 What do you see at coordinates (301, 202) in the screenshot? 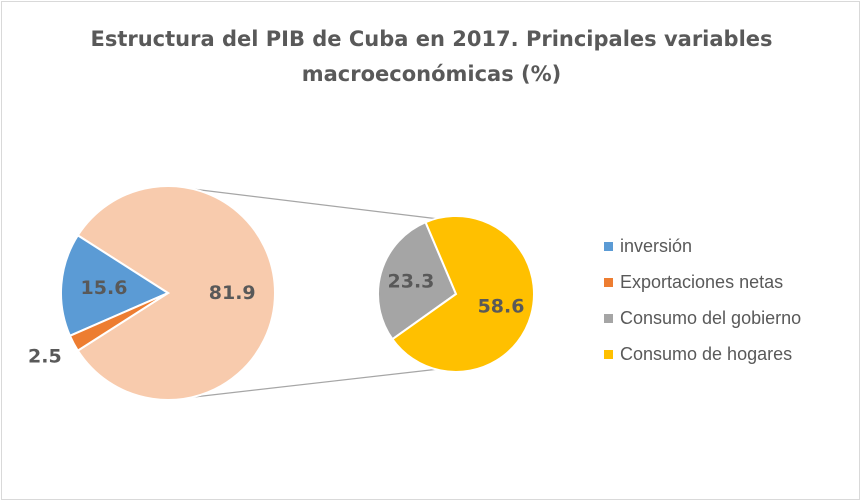
I see `connector-line-top` at bounding box center [301, 202].